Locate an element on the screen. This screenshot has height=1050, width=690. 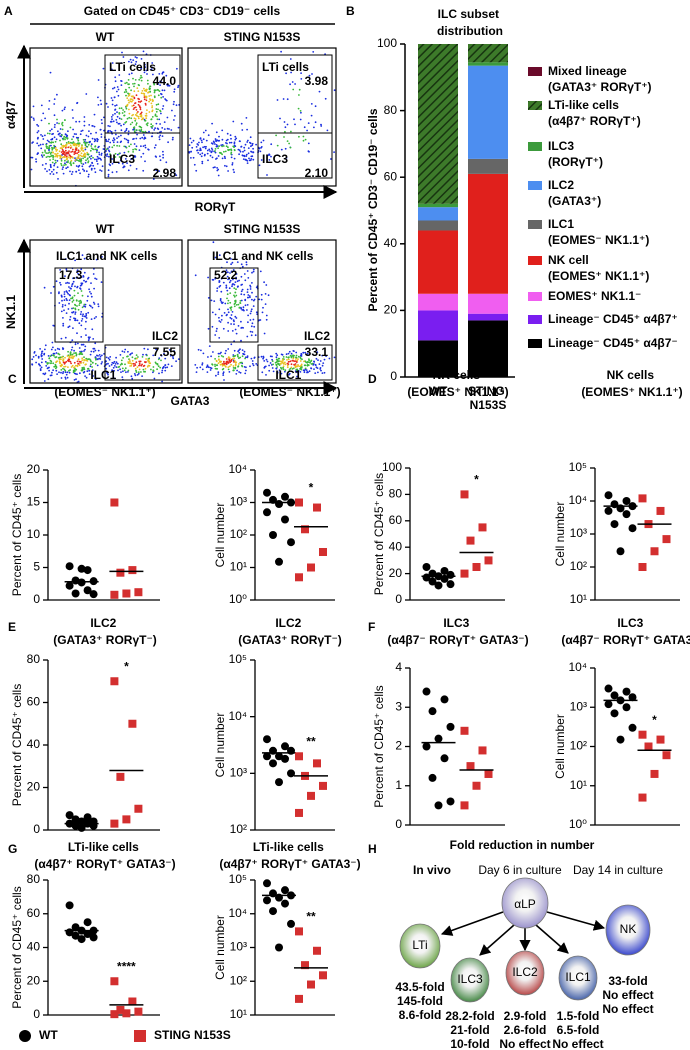
y-axis-label: Cell number is located at coordinates (560, 746).